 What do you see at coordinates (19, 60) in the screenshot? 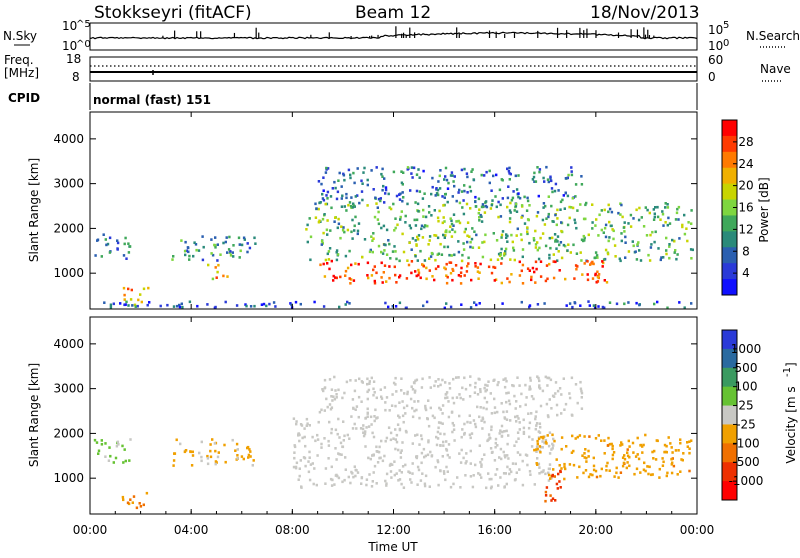
I see `freq-label-line1: Freq.` at bounding box center [19, 60].